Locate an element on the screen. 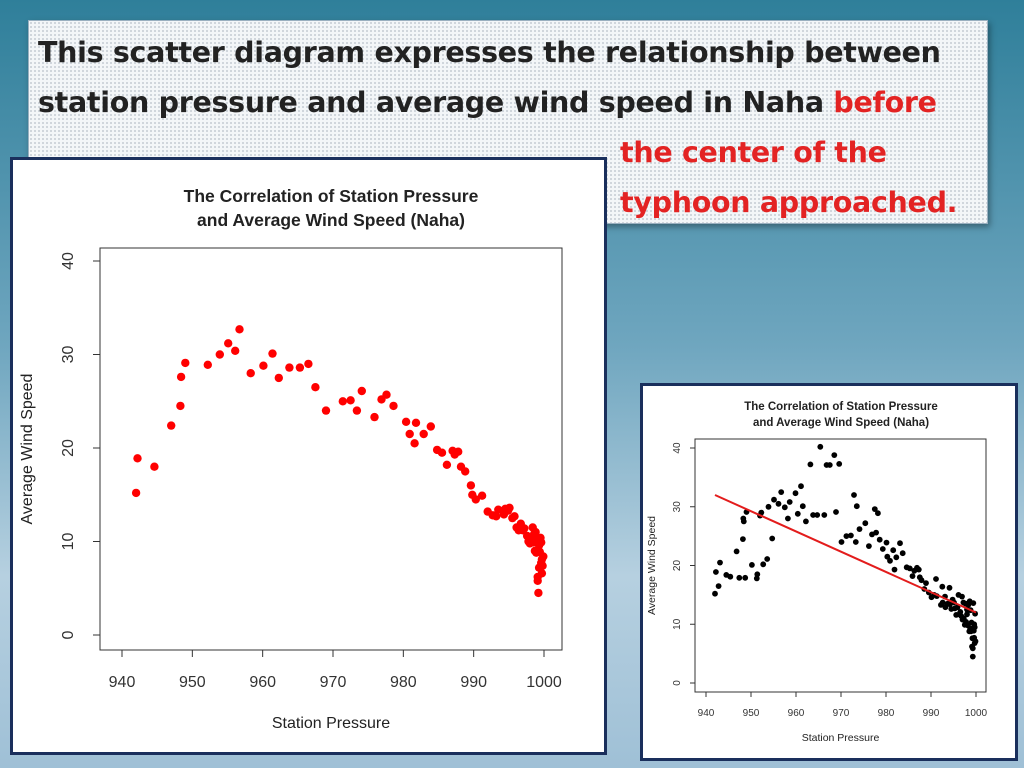  y-tick-label: 30 is located at coordinates (68, 355).